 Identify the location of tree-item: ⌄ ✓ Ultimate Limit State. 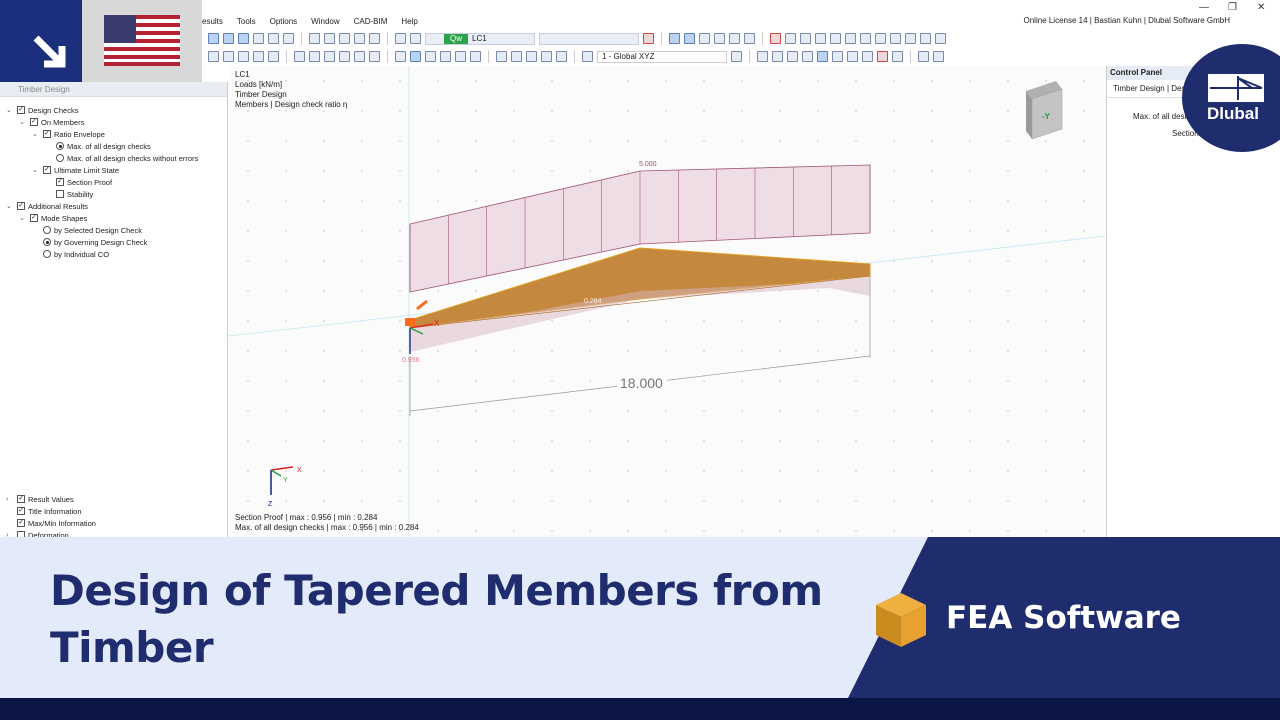
(75, 170).